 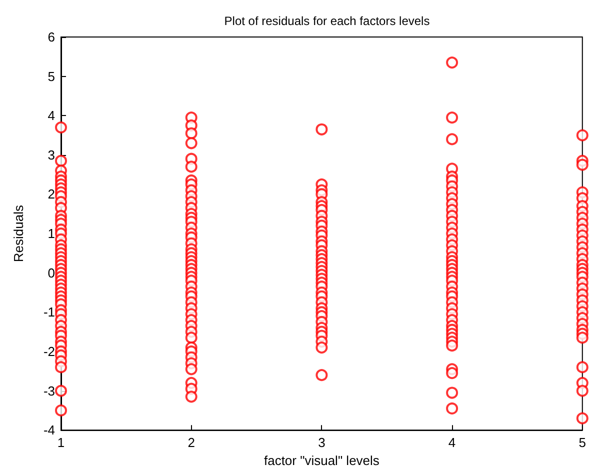 I want to click on y-tick-label: 5, so click(x=51, y=76).